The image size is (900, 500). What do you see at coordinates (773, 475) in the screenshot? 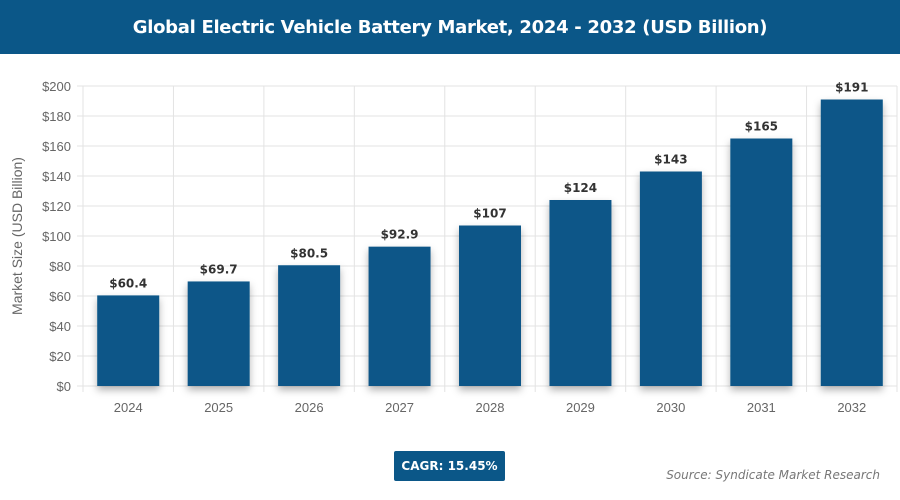
I see `source-note: Source: Syndicate Market Research` at bounding box center [773, 475].